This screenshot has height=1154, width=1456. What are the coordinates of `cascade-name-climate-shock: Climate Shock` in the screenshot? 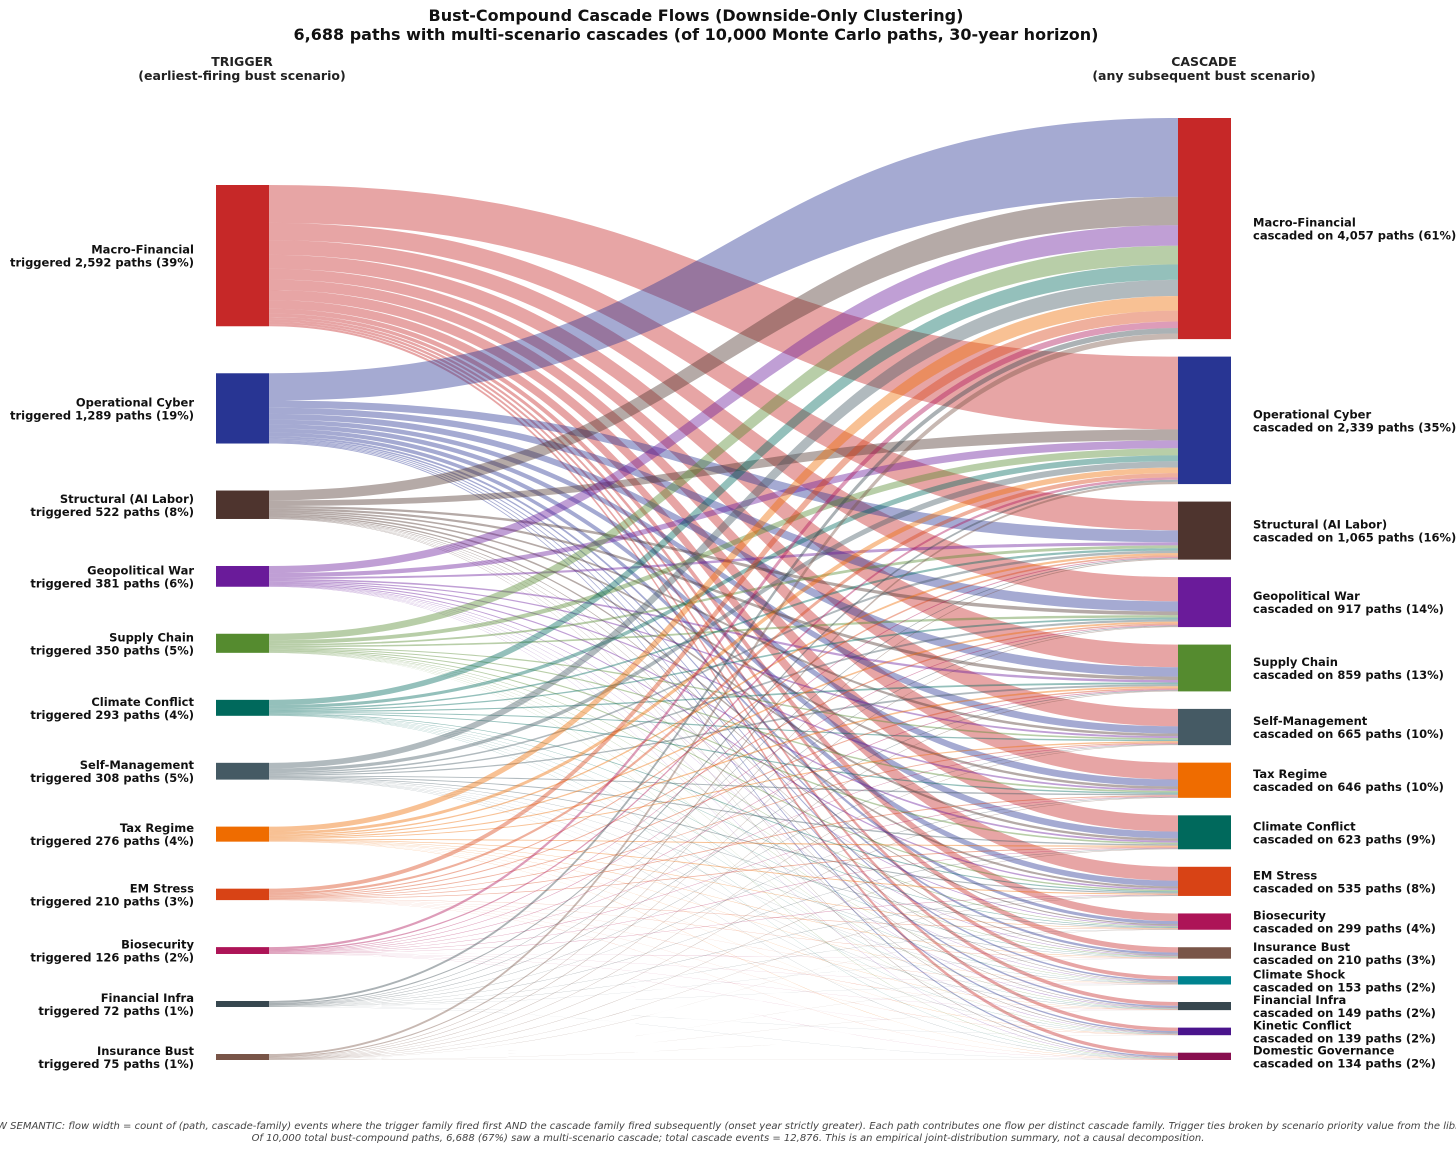 It's located at (1299, 974).